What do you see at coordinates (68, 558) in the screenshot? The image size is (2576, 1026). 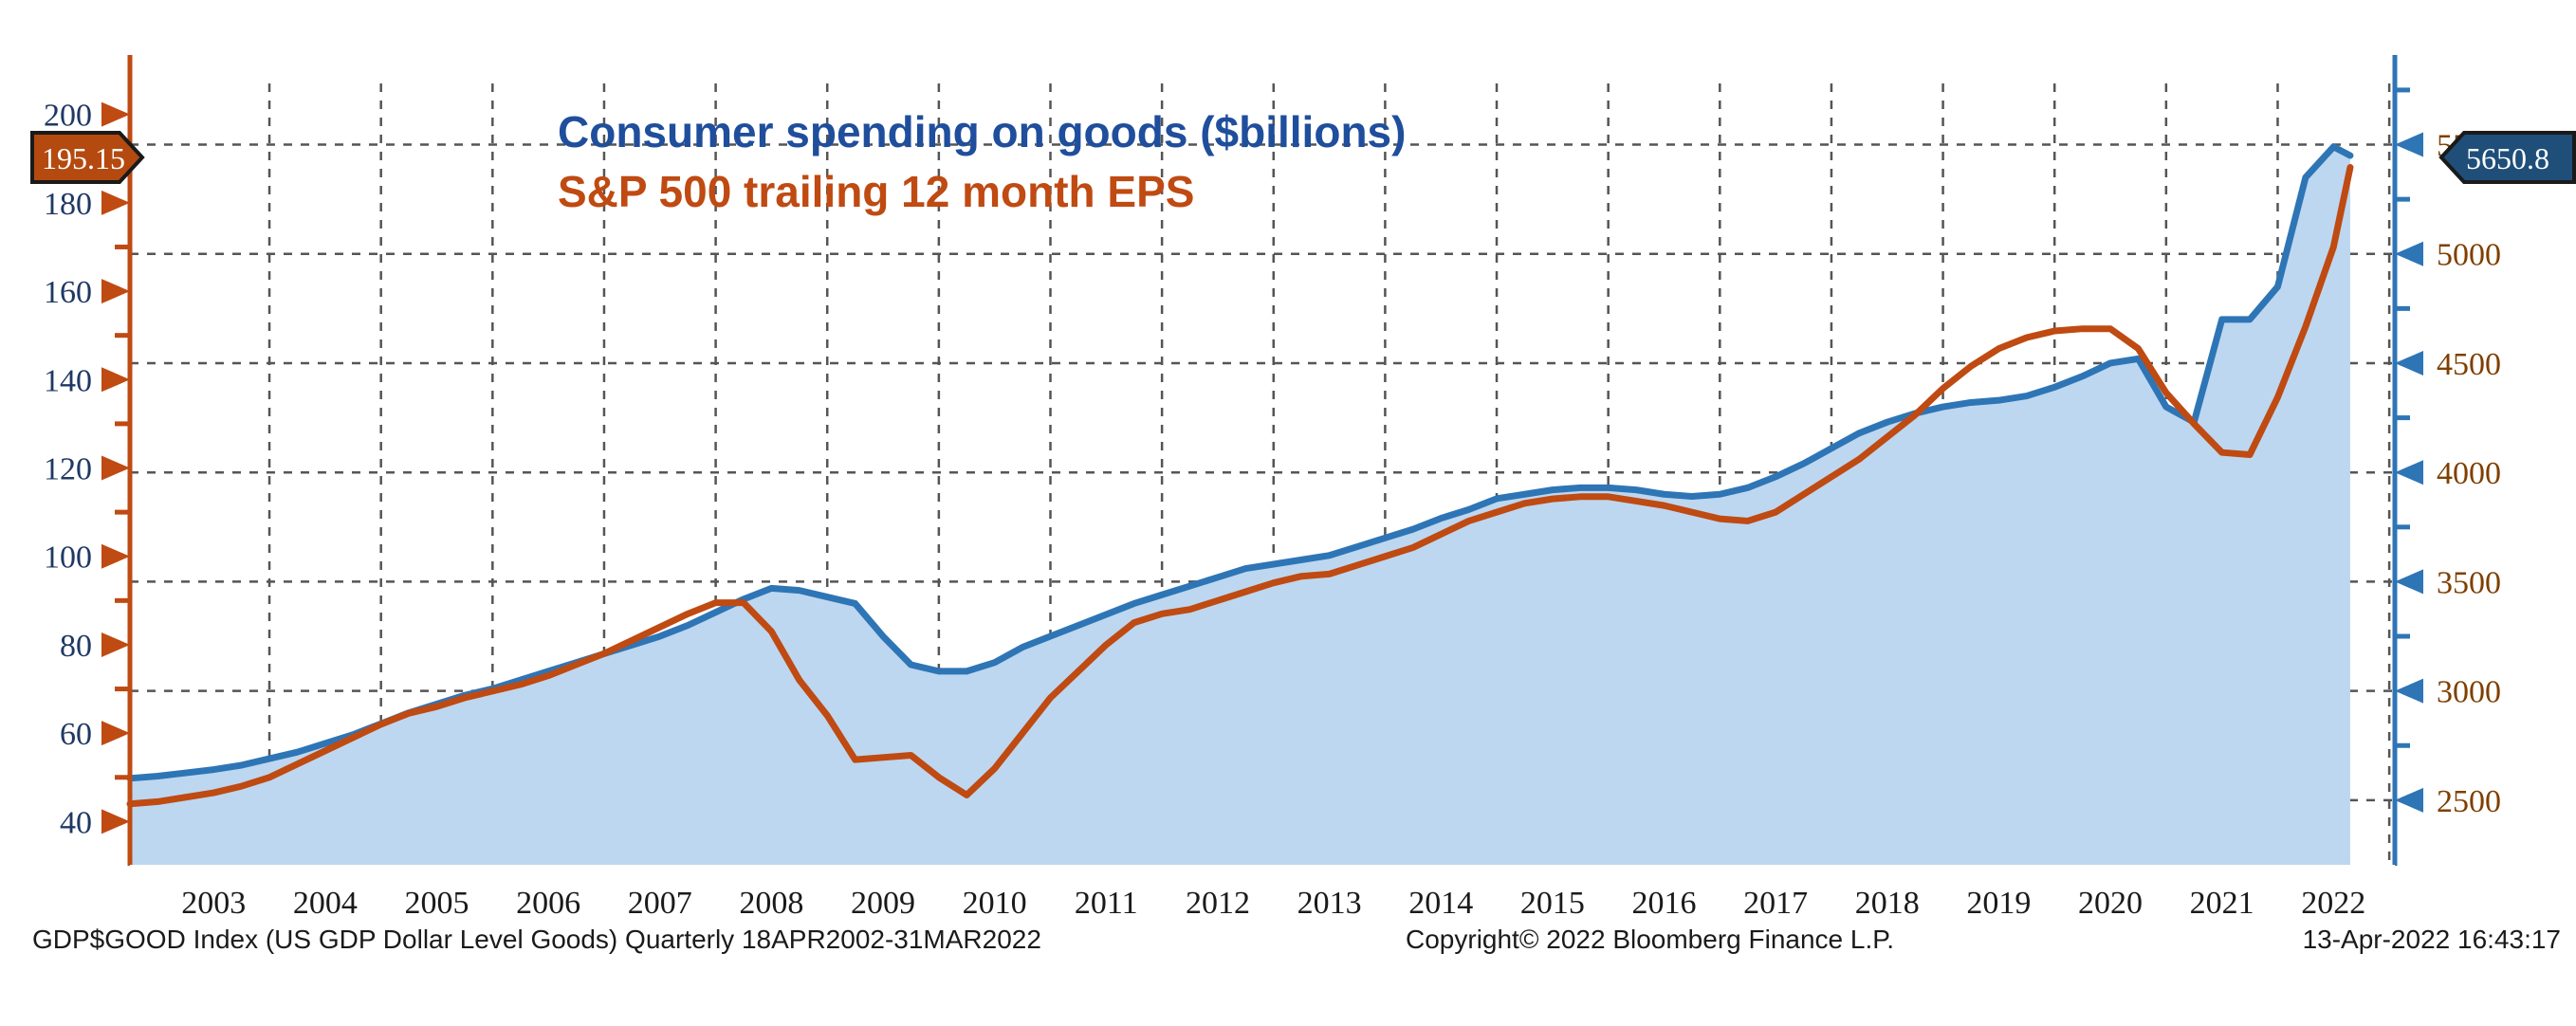 I see `left-axis-tick-100: 100` at bounding box center [68, 558].